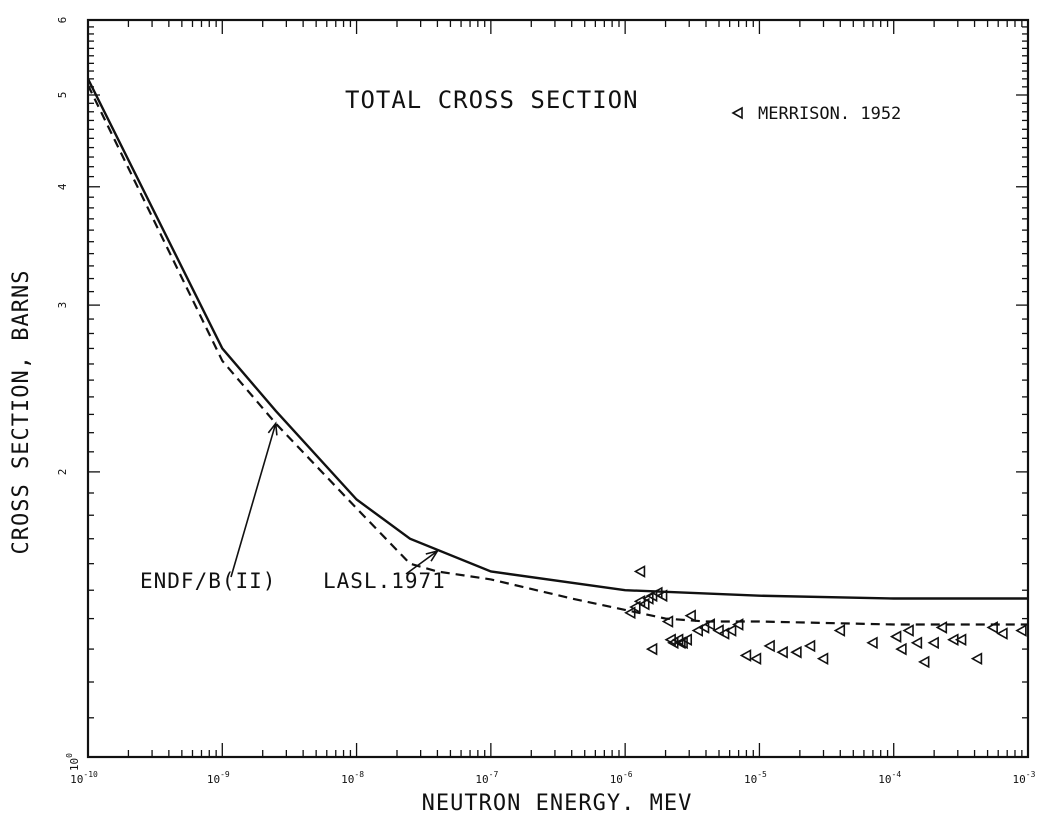  I want to click on annotation-lasl-1971: LASL.1971, so click(384, 581).